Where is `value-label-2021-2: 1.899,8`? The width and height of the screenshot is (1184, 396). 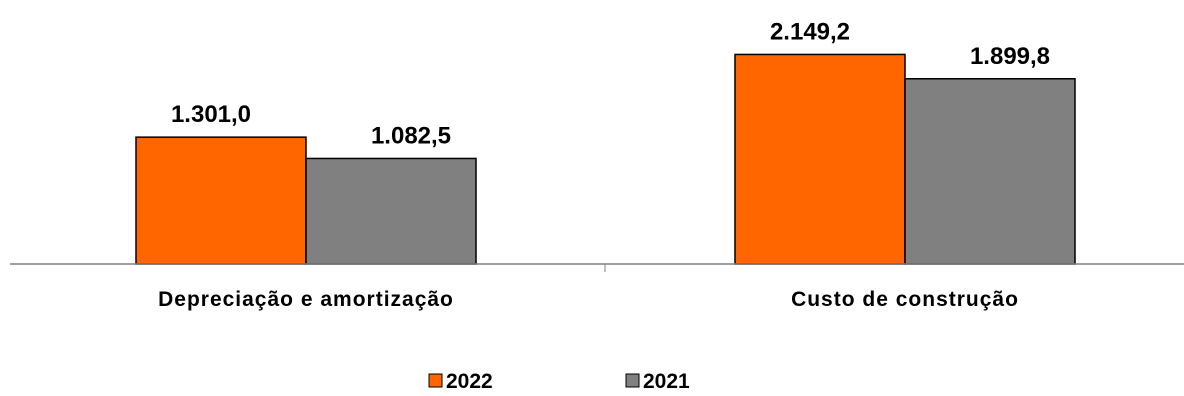
value-label-2021-2: 1.899,8 is located at coordinates (1010, 56).